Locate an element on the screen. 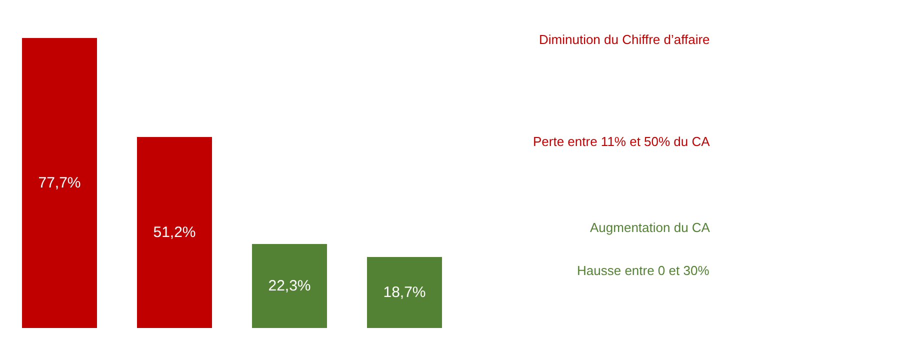  data-label: 18,7% is located at coordinates (404, 292).